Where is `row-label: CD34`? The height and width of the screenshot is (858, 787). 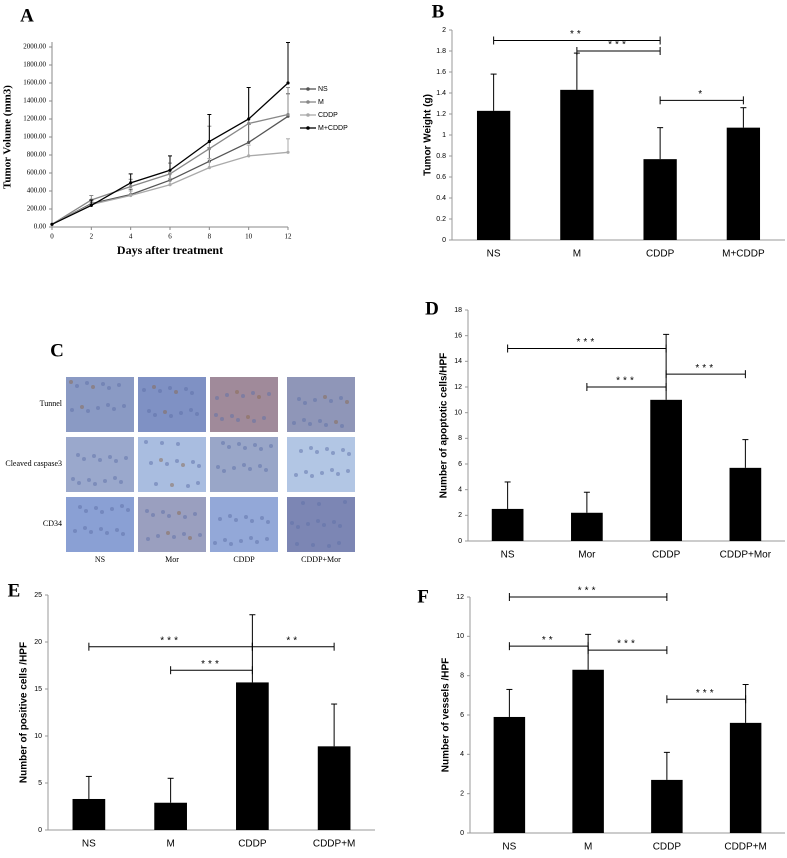 row-label: CD34 is located at coordinates (52, 523).